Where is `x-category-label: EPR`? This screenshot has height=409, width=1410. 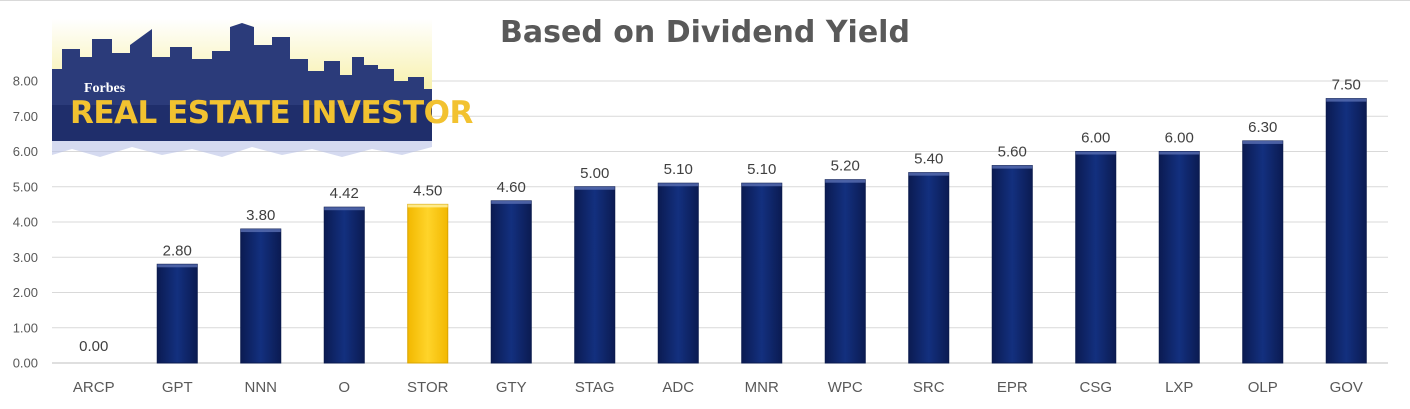 x-category-label: EPR is located at coordinates (1012, 387).